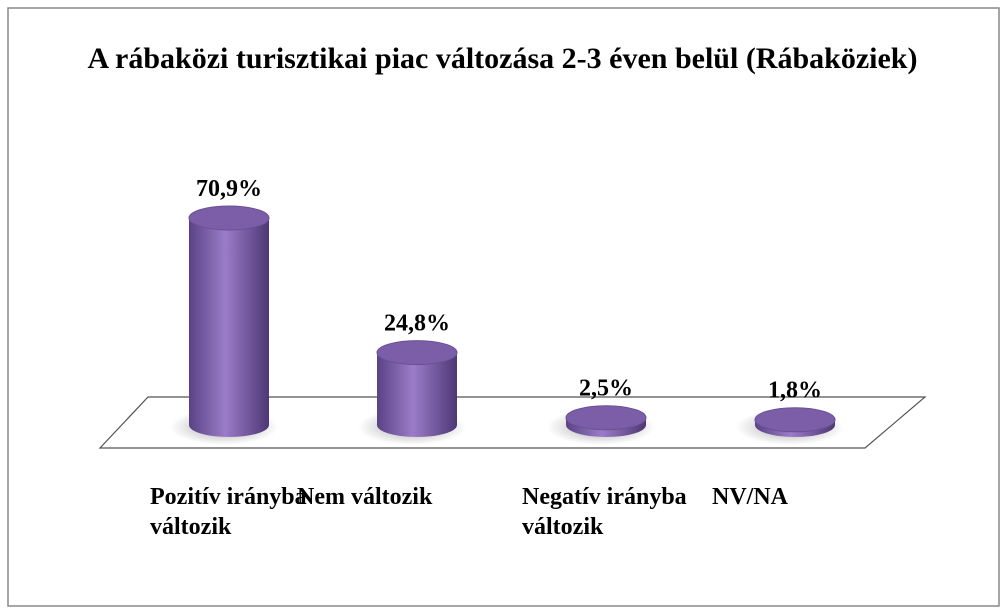 The width and height of the screenshot is (1005, 613). What do you see at coordinates (365, 497) in the screenshot?
I see `category-label: Nem változik` at bounding box center [365, 497].